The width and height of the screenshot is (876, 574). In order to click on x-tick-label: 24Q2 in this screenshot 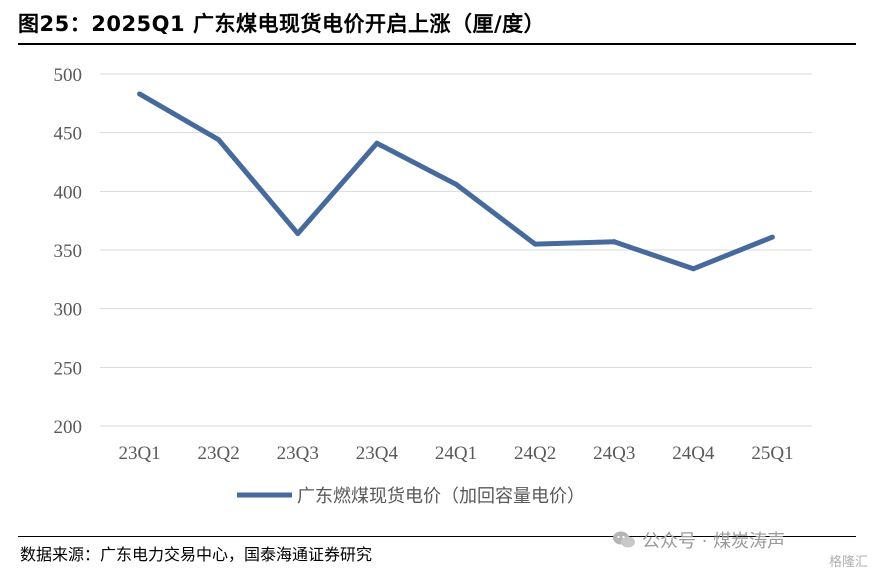, I will do `click(535, 453)`.